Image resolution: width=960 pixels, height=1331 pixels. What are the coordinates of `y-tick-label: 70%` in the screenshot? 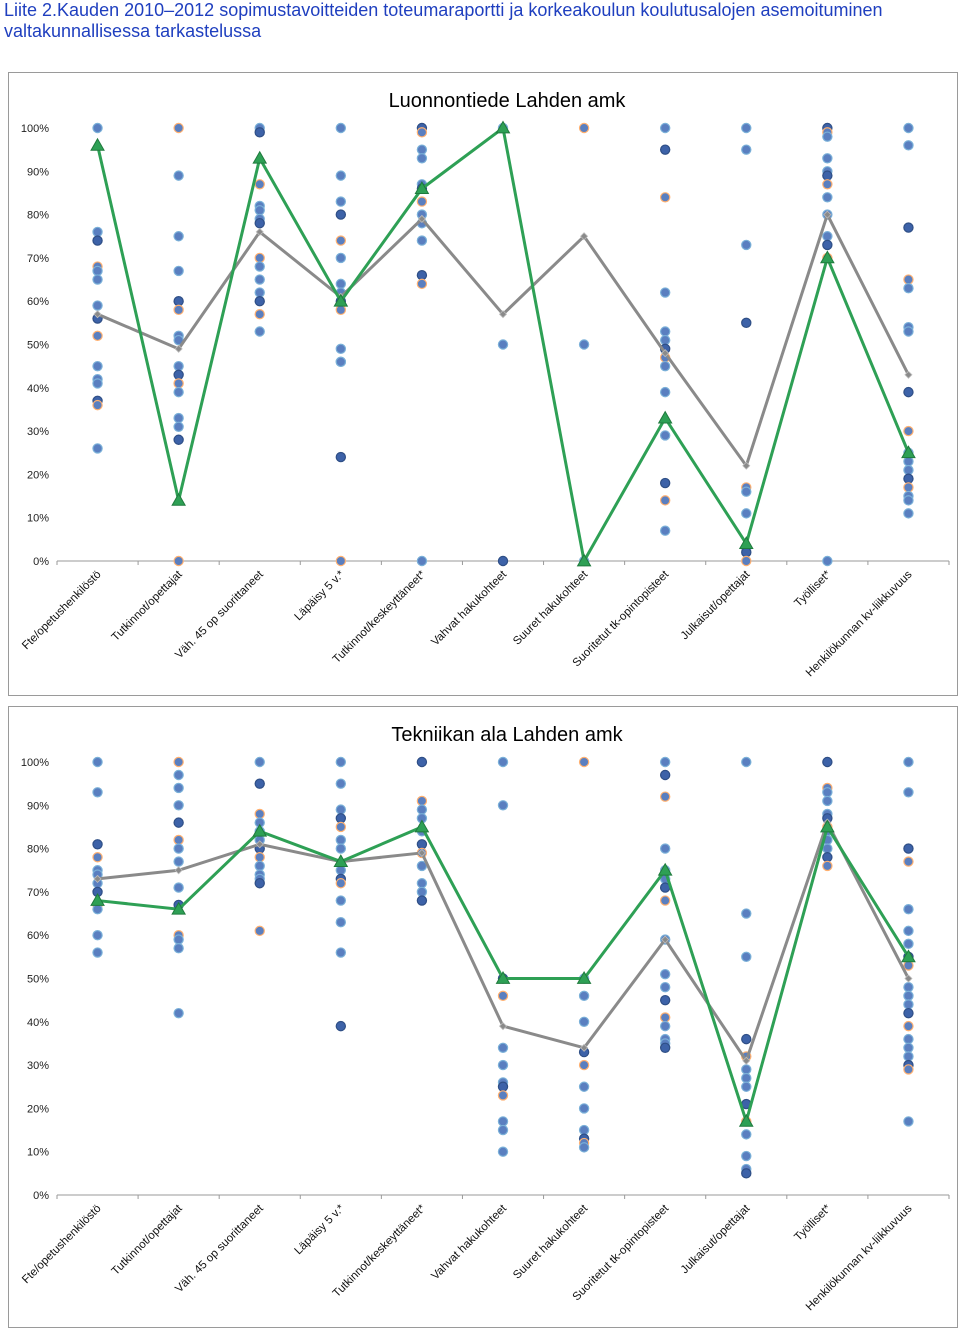 It's located at (38, 893).